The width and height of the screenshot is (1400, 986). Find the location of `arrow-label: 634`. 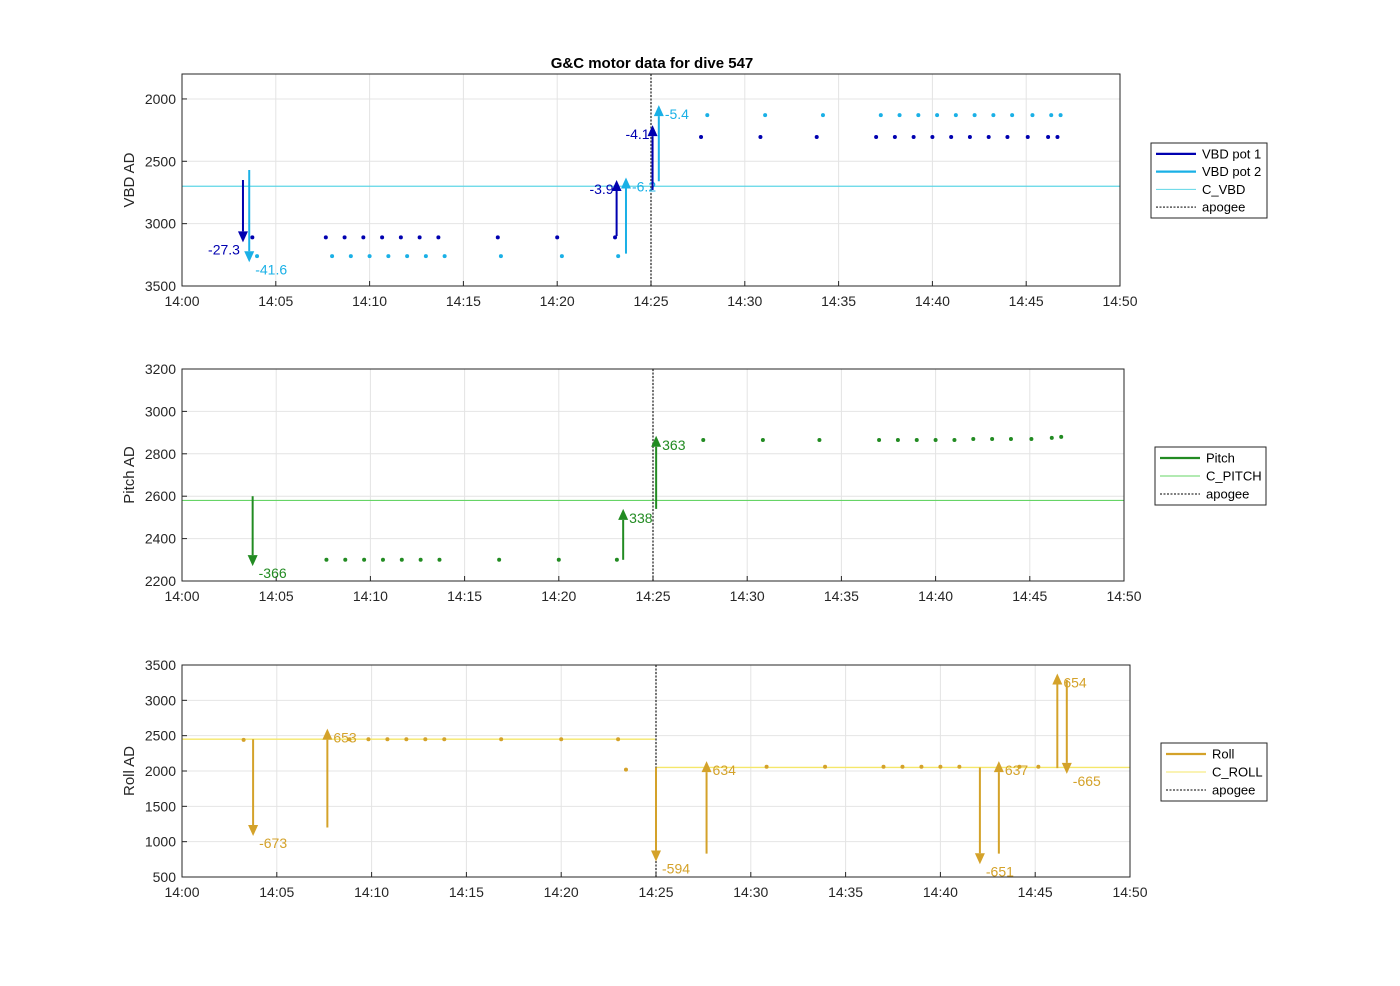

arrow-label: 634 is located at coordinates (725, 770).